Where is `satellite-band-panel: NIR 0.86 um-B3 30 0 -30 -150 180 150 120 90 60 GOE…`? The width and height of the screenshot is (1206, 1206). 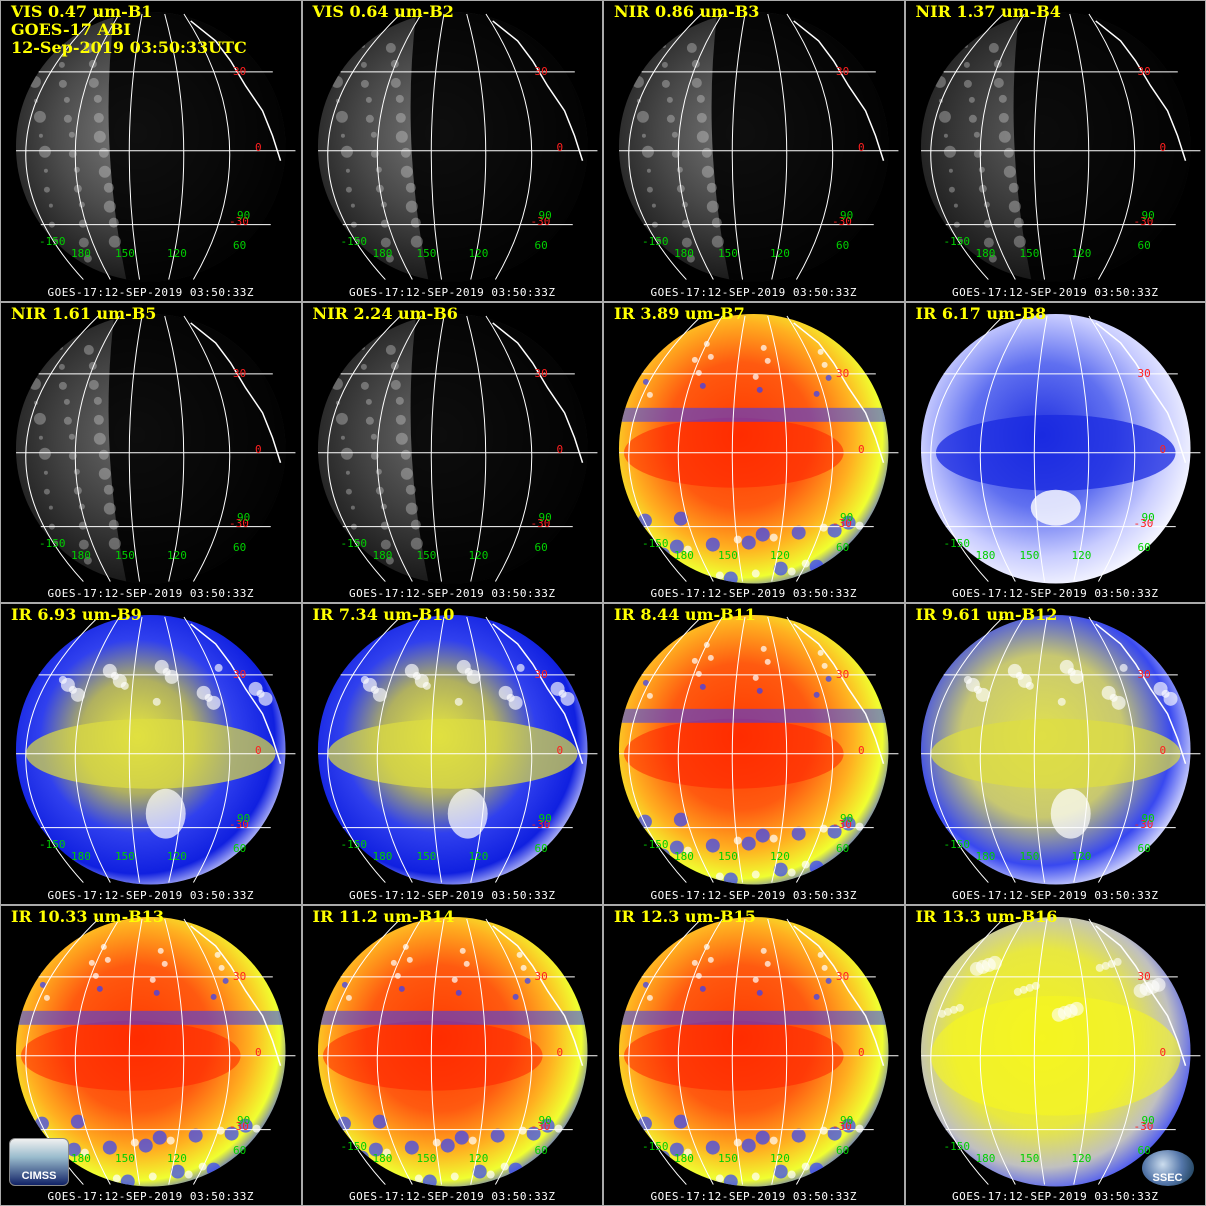
satellite-band-panel: NIR 0.86 um-B3 30 0 -30 -150 180 150 120 90 60 GOE… is located at coordinates (754, 151).